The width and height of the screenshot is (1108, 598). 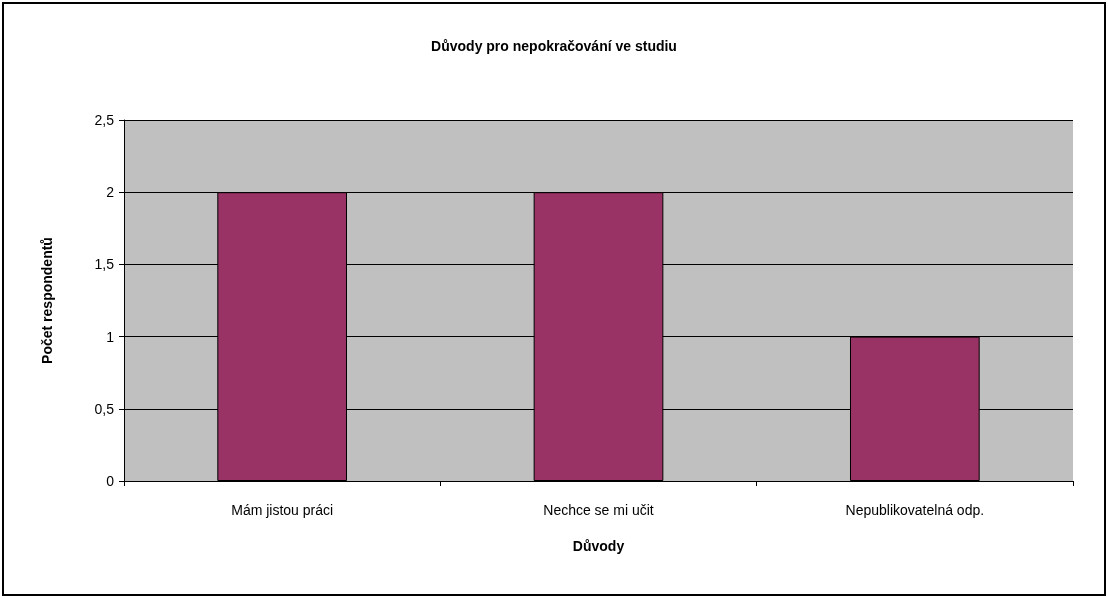 What do you see at coordinates (554, 46) in the screenshot?
I see `chart-title: Důvody pro nepokračování ve studiu` at bounding box center [554, 46].